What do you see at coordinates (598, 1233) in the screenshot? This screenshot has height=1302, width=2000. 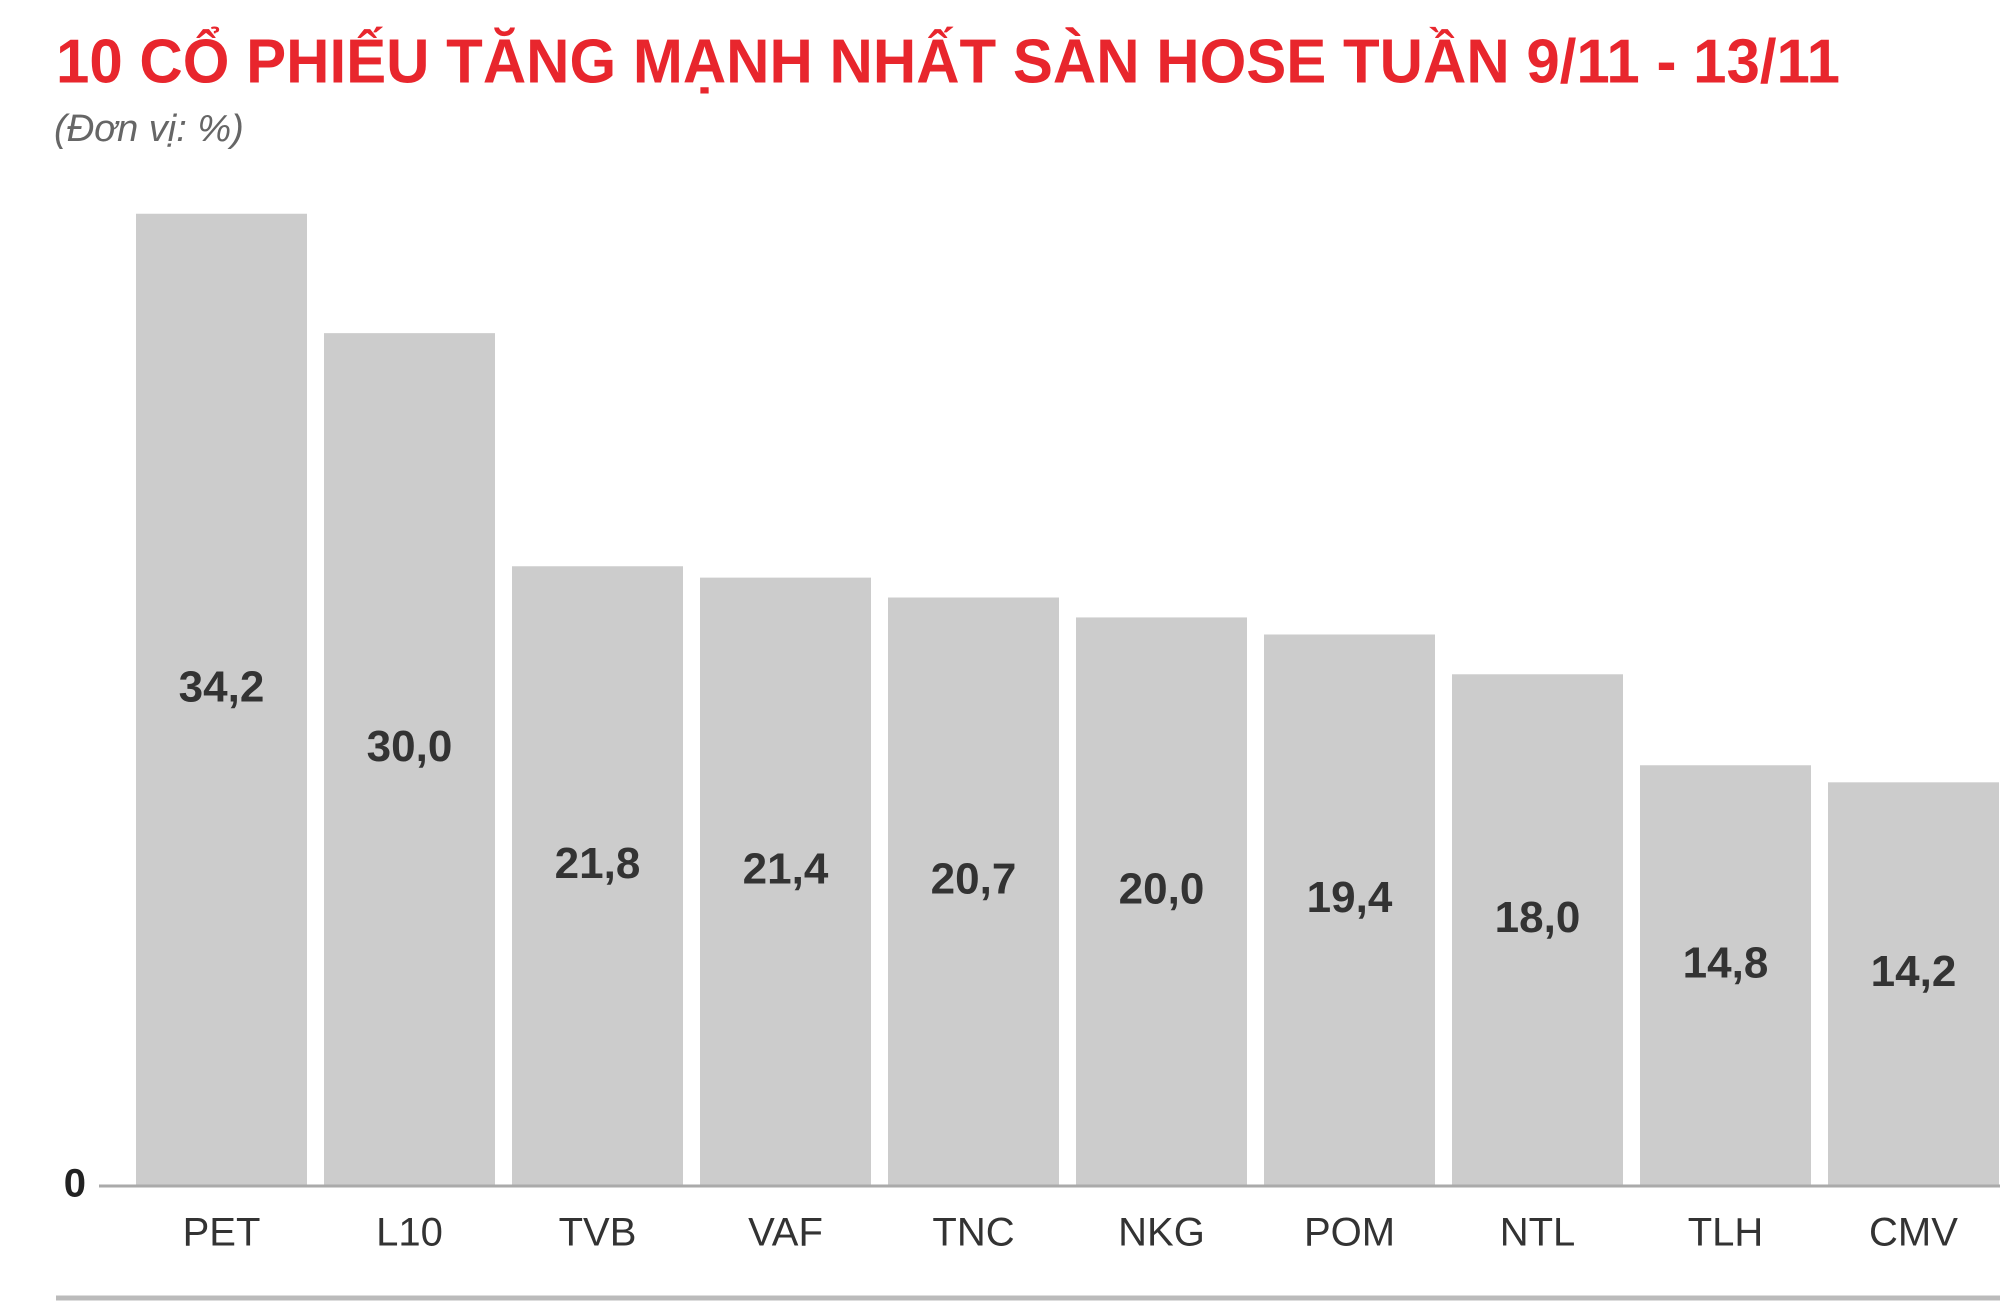 I see `x-tick-label: TVB` at bounding box center [598, 1233].